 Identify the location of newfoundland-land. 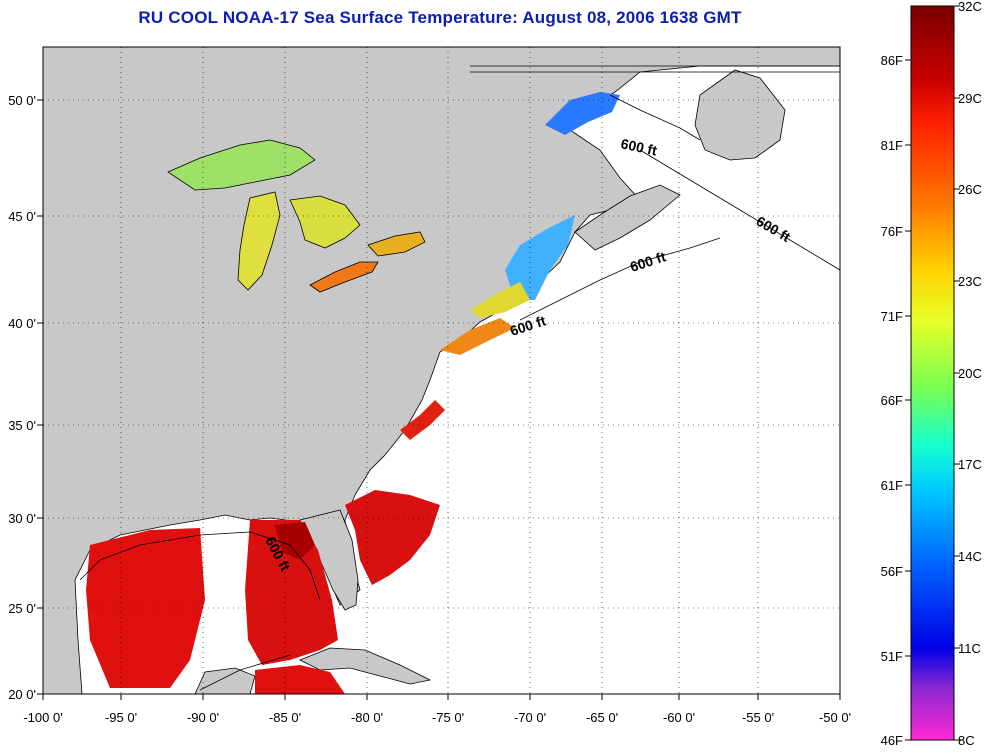
(740, 115).